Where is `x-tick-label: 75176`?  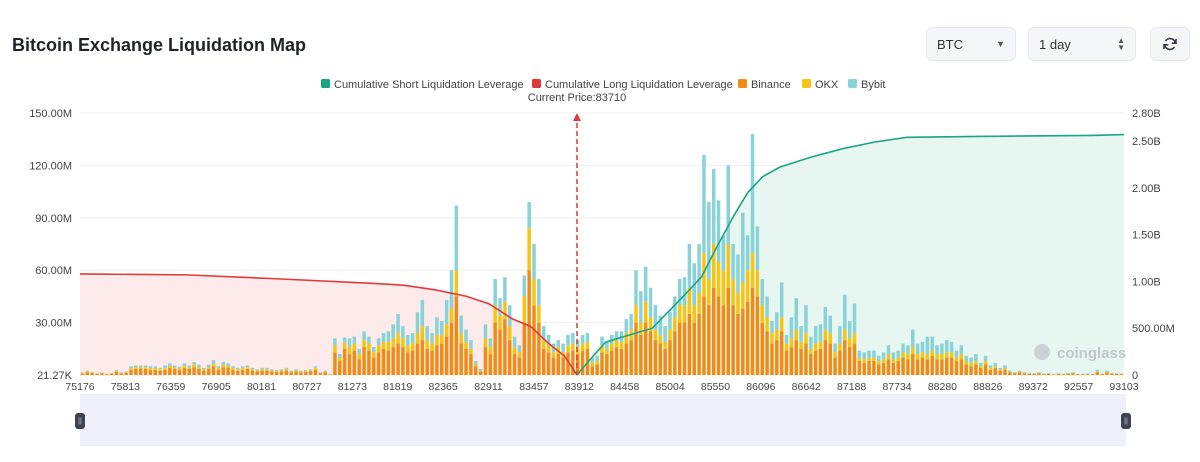
x-tick-label: 75176 is located at coordinates (79, 386).